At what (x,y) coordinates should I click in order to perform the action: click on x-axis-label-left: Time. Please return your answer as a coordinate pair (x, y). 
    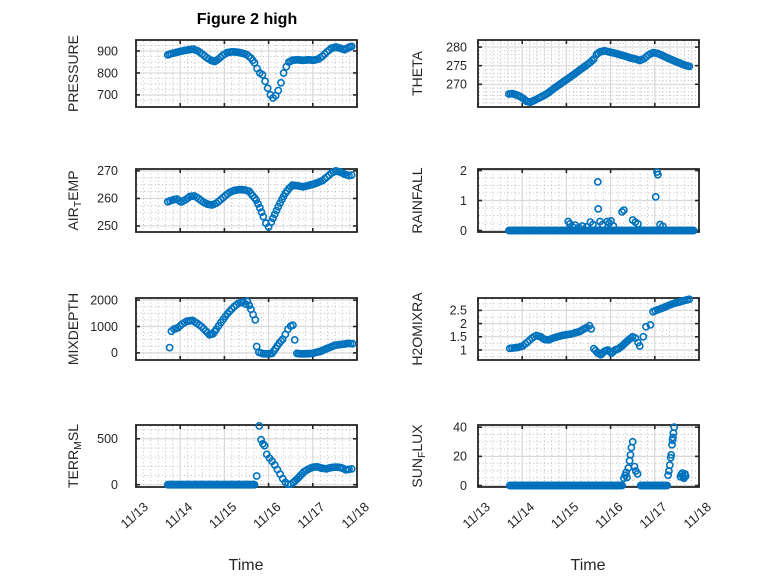
    Looking at the image, I should click on (246, 565).